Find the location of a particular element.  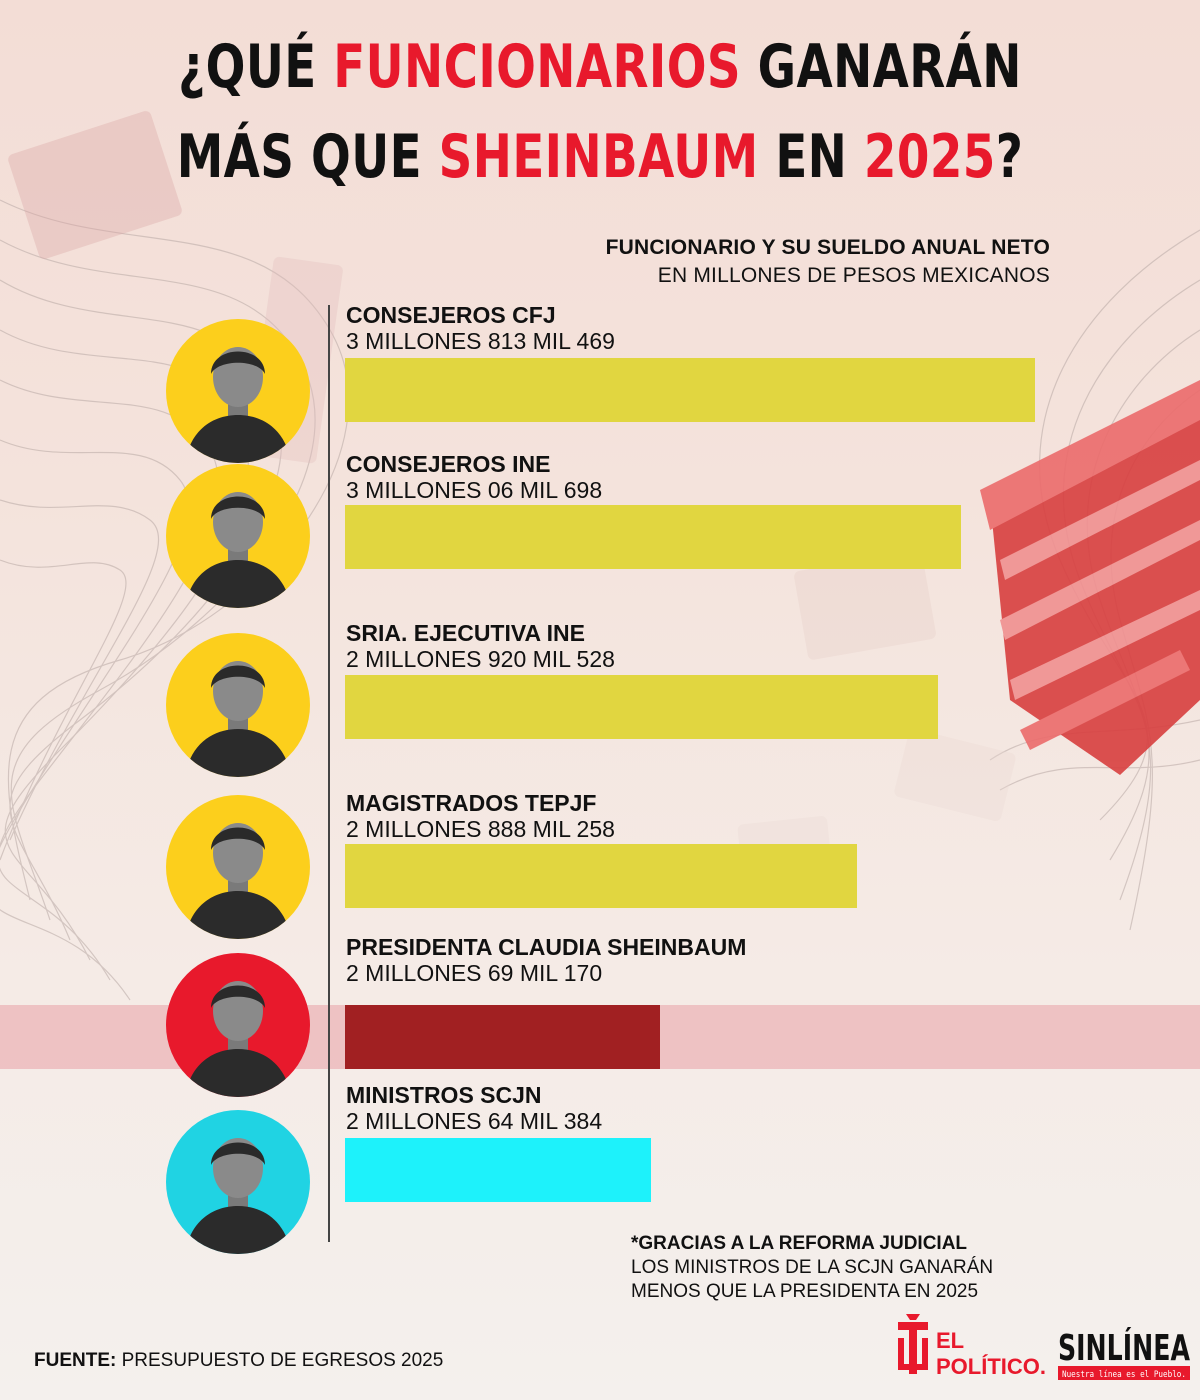

bar-label: CONSEJEROS INE 3 MILLONES 06 MIL 698 is located at coordinates (474, 477).